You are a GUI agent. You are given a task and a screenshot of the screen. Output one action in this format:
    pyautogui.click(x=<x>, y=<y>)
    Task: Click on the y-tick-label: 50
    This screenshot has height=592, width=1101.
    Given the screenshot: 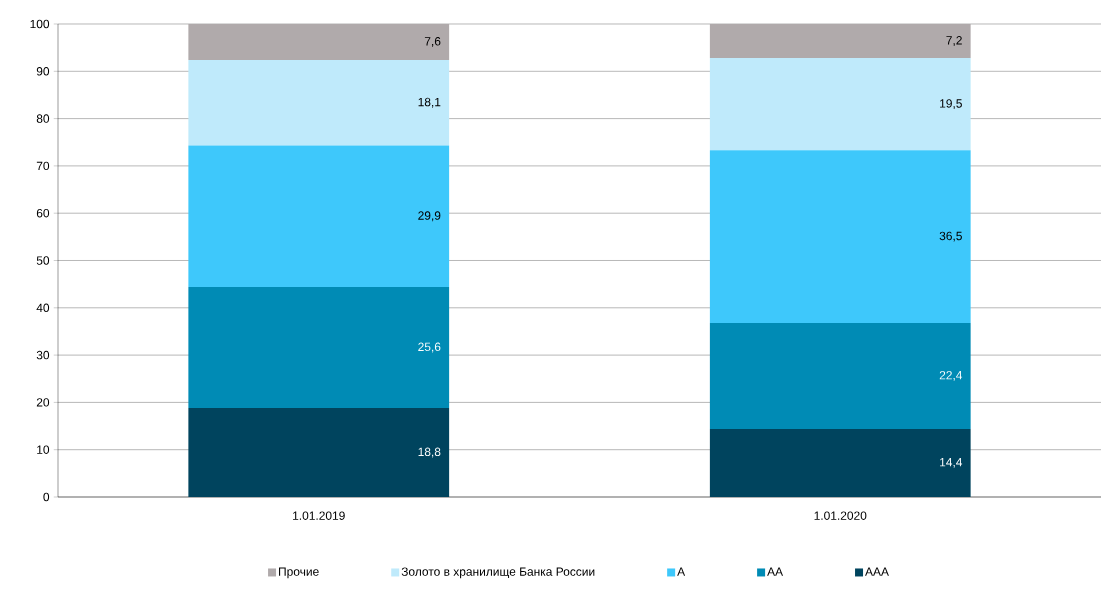 What is the action you would take?
    pyautogui.click(x=43, y=260)
    